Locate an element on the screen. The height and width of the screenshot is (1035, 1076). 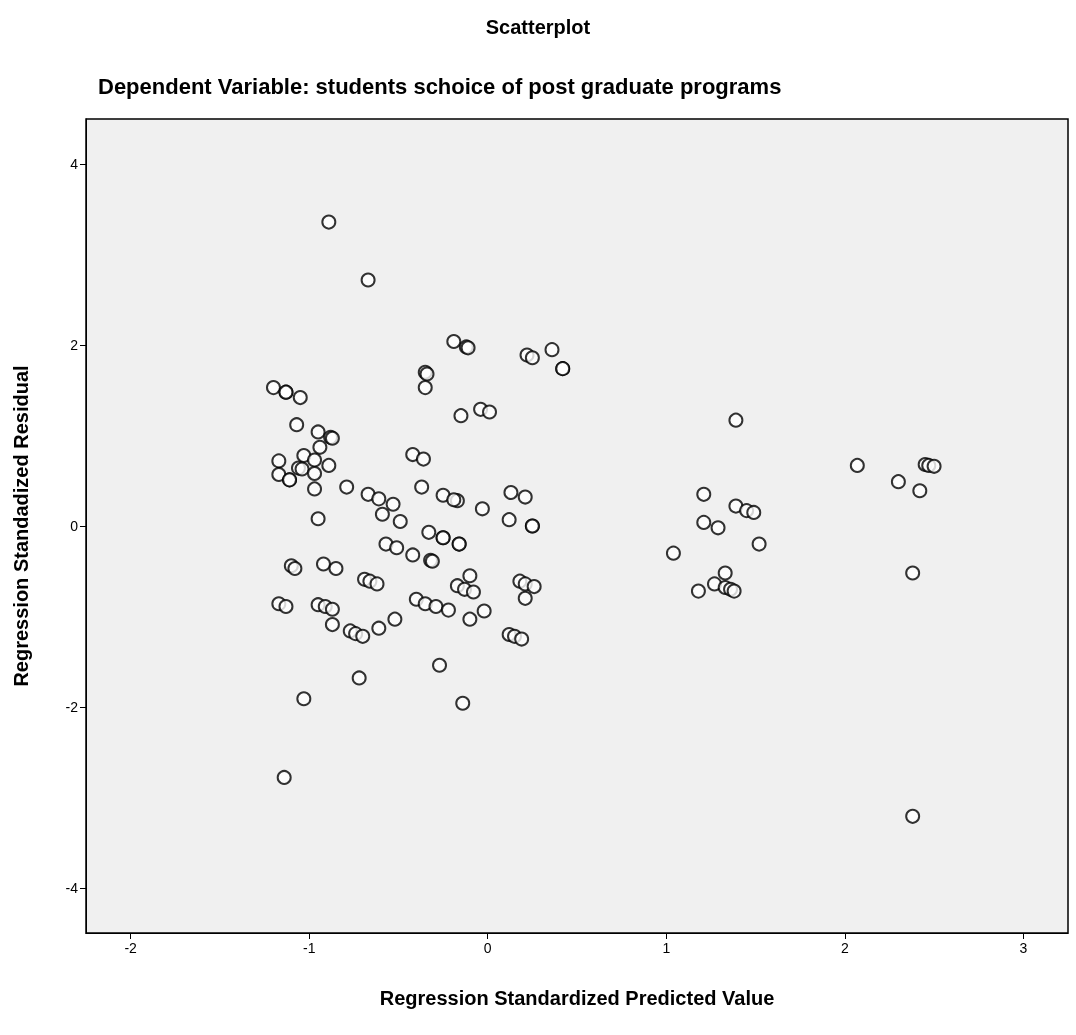
x-tick-label: -1 is located at coordinates (309, 948).